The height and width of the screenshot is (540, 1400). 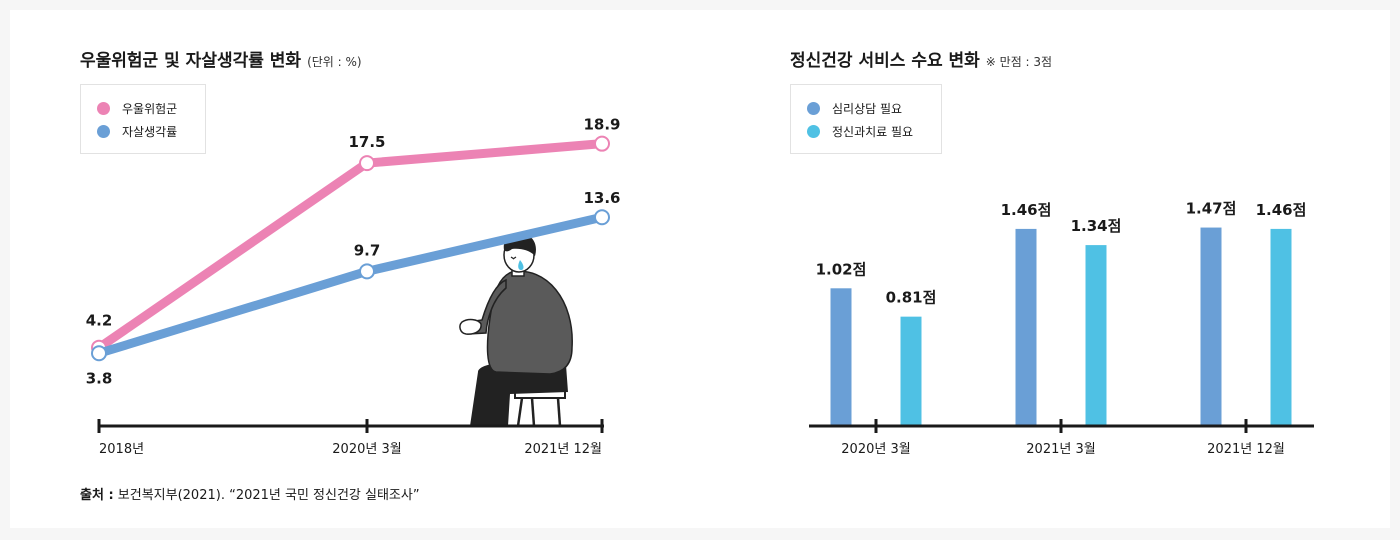 I want to click on x-tick-label: 2018년, so click(x=121, y=449).